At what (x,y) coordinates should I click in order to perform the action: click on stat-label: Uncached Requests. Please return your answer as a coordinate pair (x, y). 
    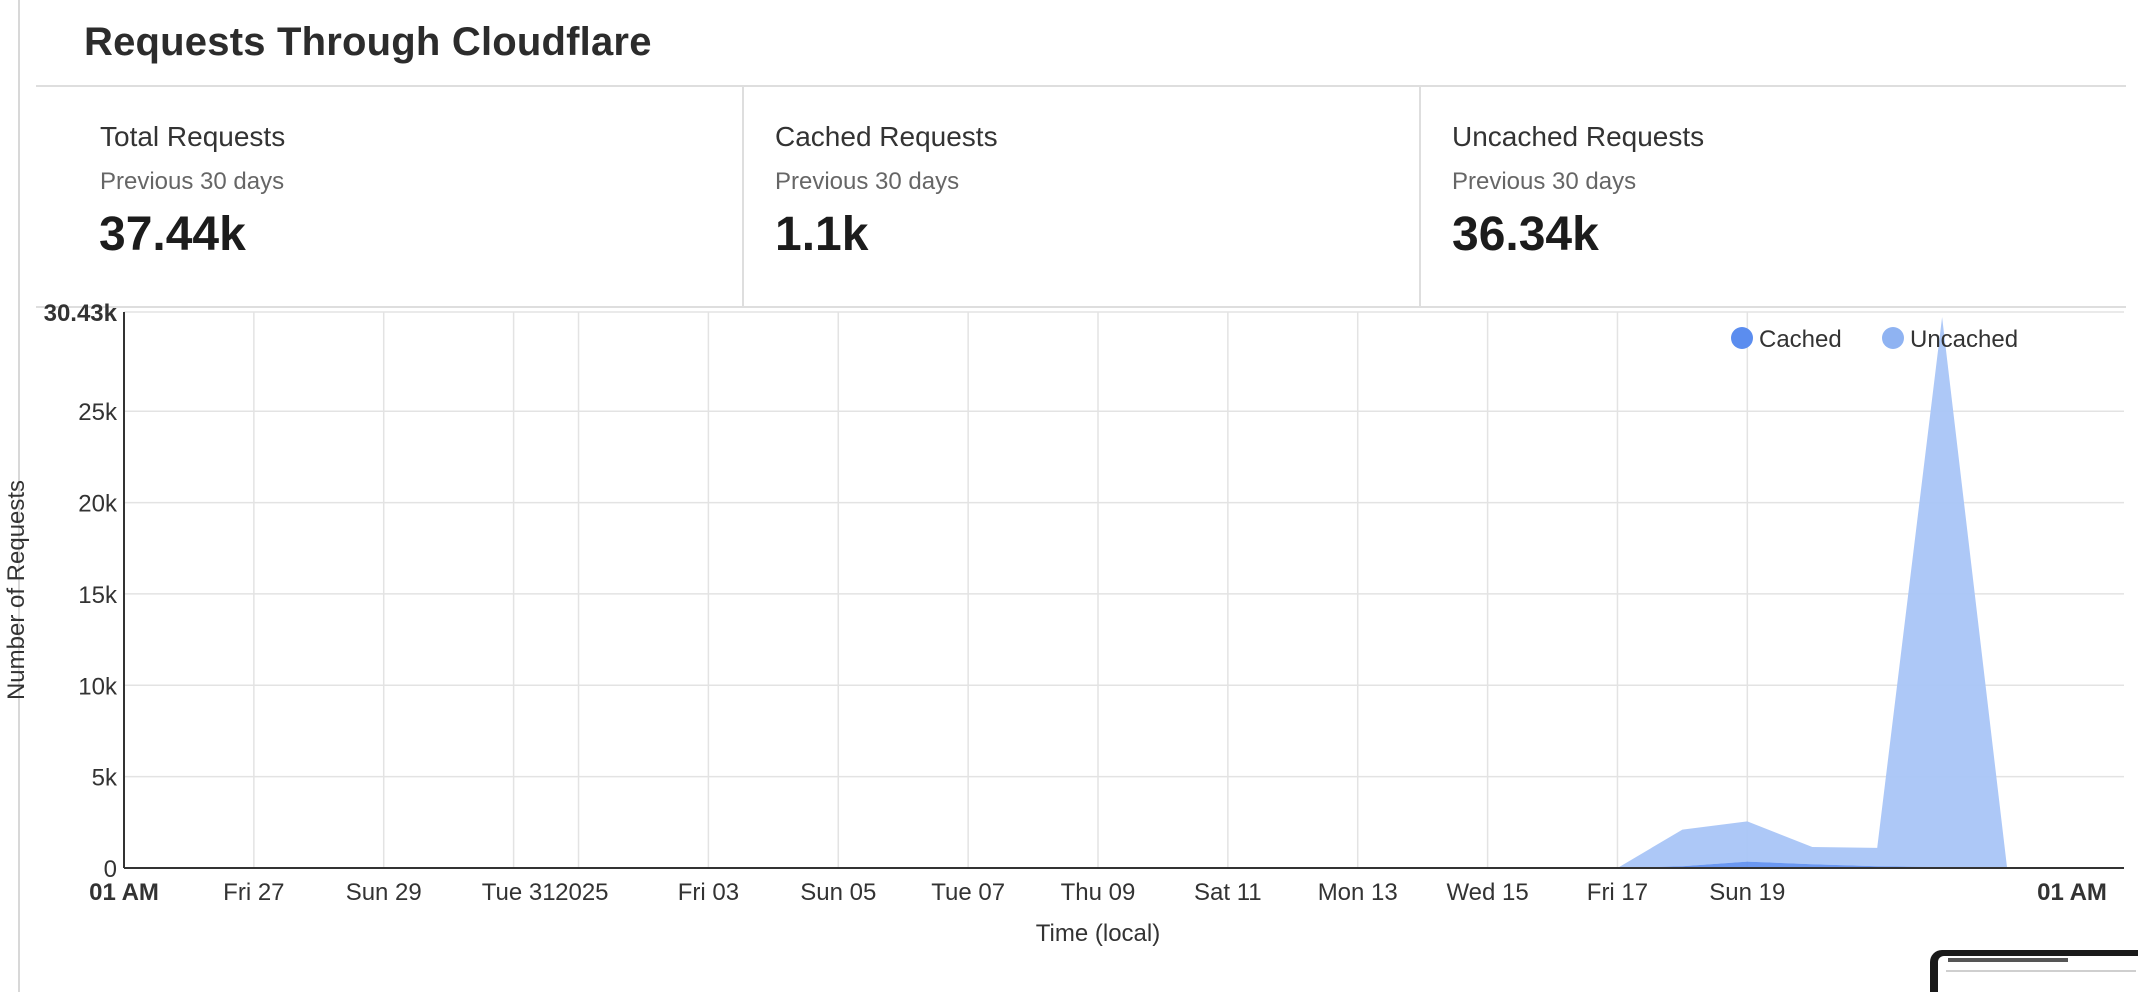
    Looking at the image, I should click on (1578, 136).